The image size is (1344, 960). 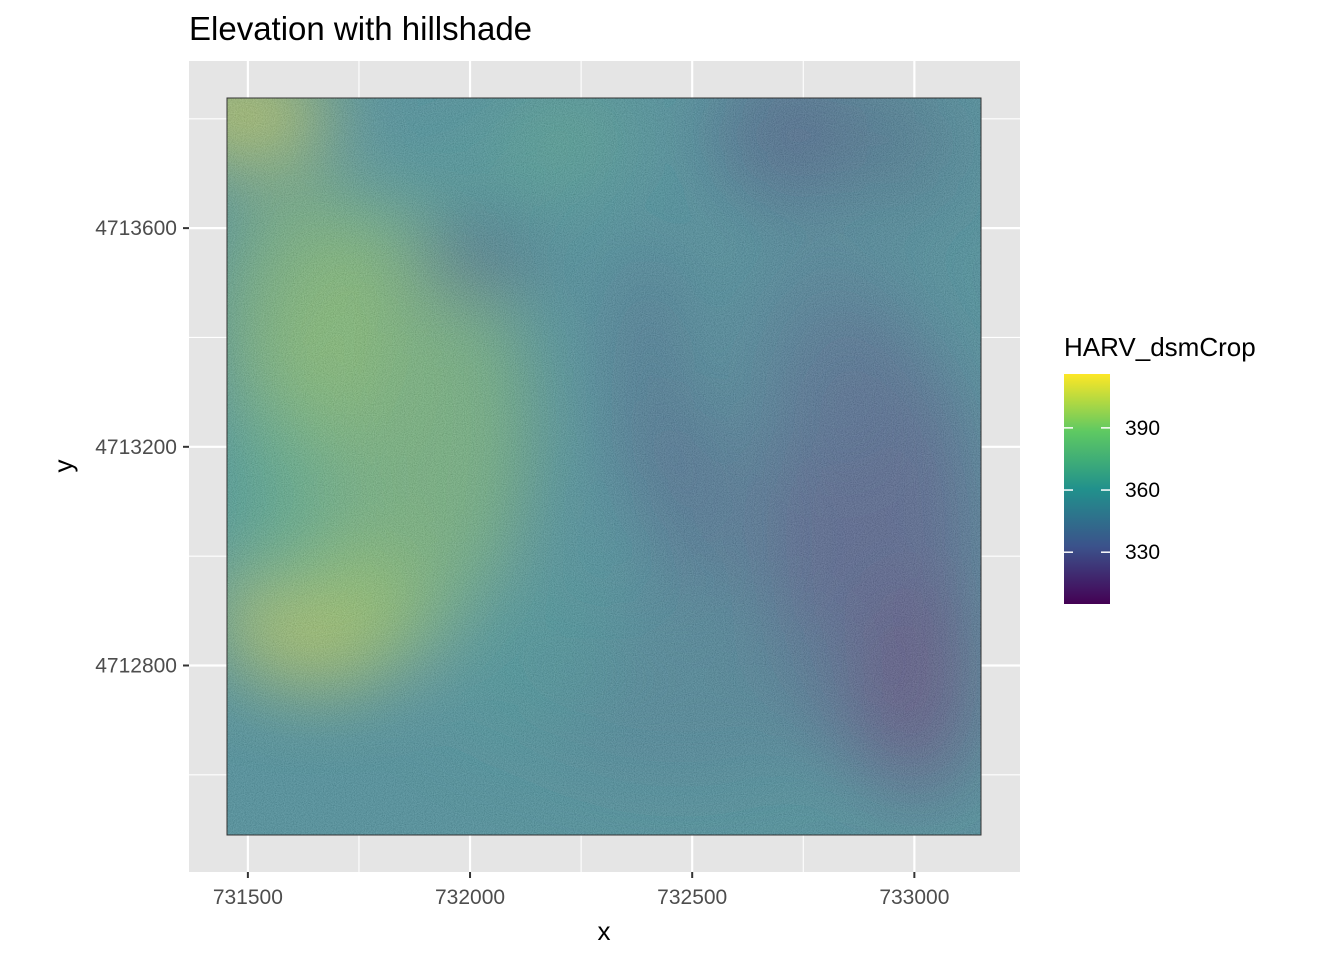 I want to click on y-tick-label: 4712800, so click(x=136, y=666).